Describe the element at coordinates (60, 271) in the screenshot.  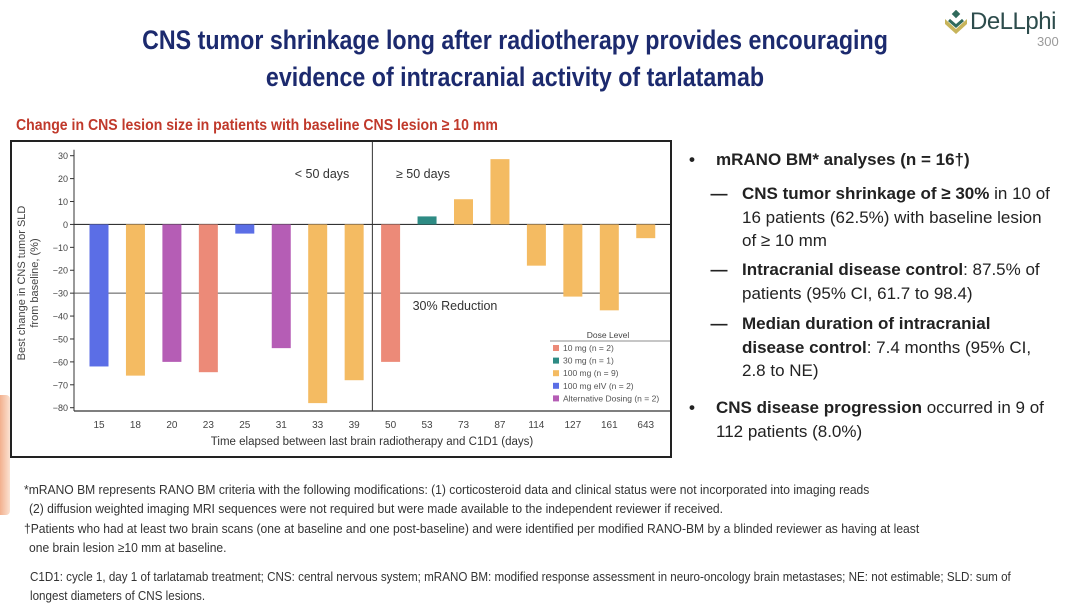
I see `y-tick-label: −20` at that location.